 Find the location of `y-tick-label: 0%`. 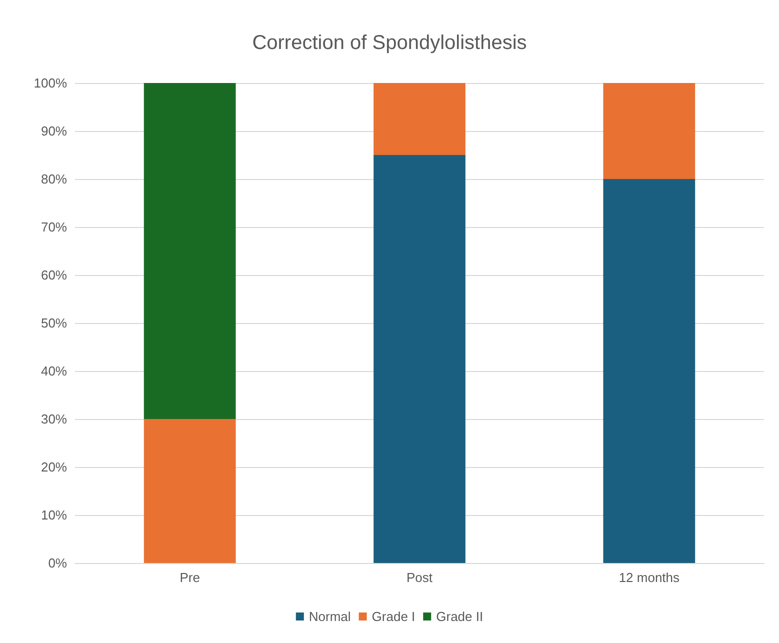

y-tick-label: 0% is located at coordinates (58, 563).